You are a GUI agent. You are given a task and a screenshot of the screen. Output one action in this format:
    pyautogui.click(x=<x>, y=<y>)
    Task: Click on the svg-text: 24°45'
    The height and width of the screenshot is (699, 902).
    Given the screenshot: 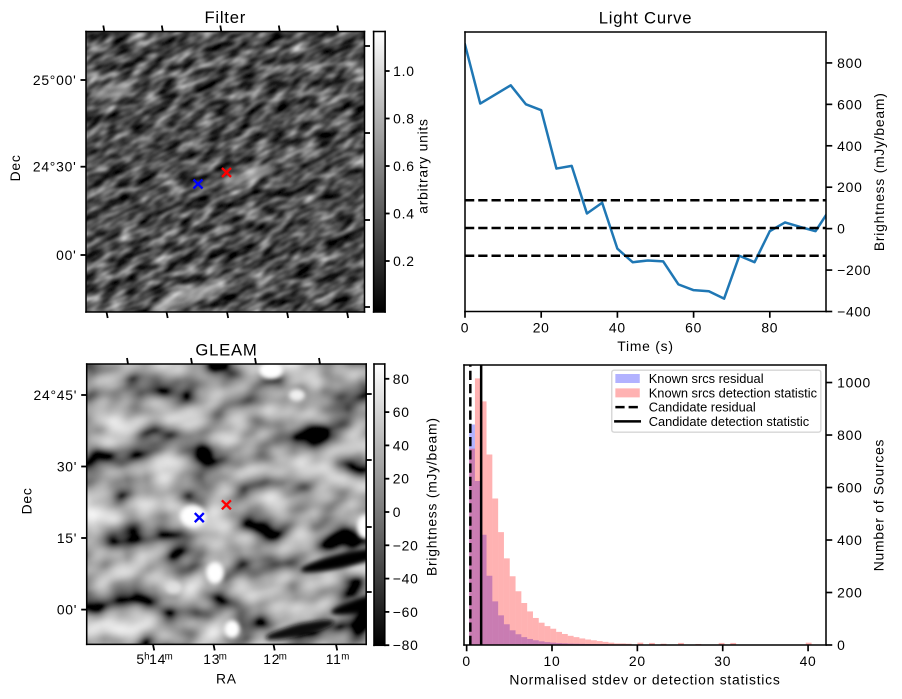 What is the action you would take?
    pyautogui.click(x=56, y=395)
    